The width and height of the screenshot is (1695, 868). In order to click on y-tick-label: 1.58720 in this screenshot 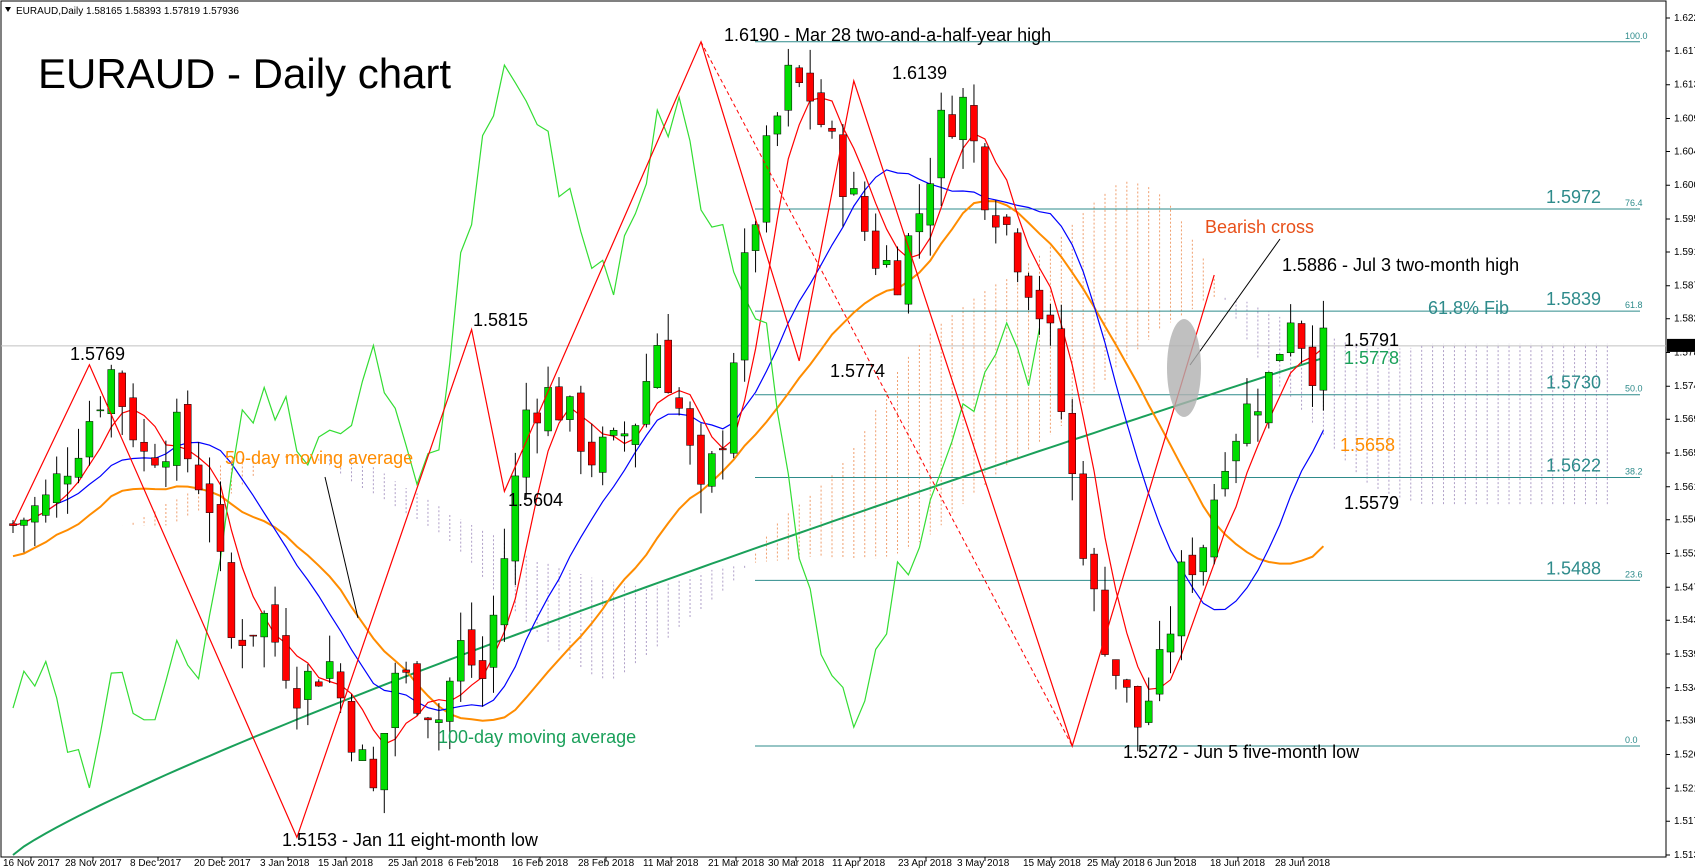, I will do `click(1684, 286)`.